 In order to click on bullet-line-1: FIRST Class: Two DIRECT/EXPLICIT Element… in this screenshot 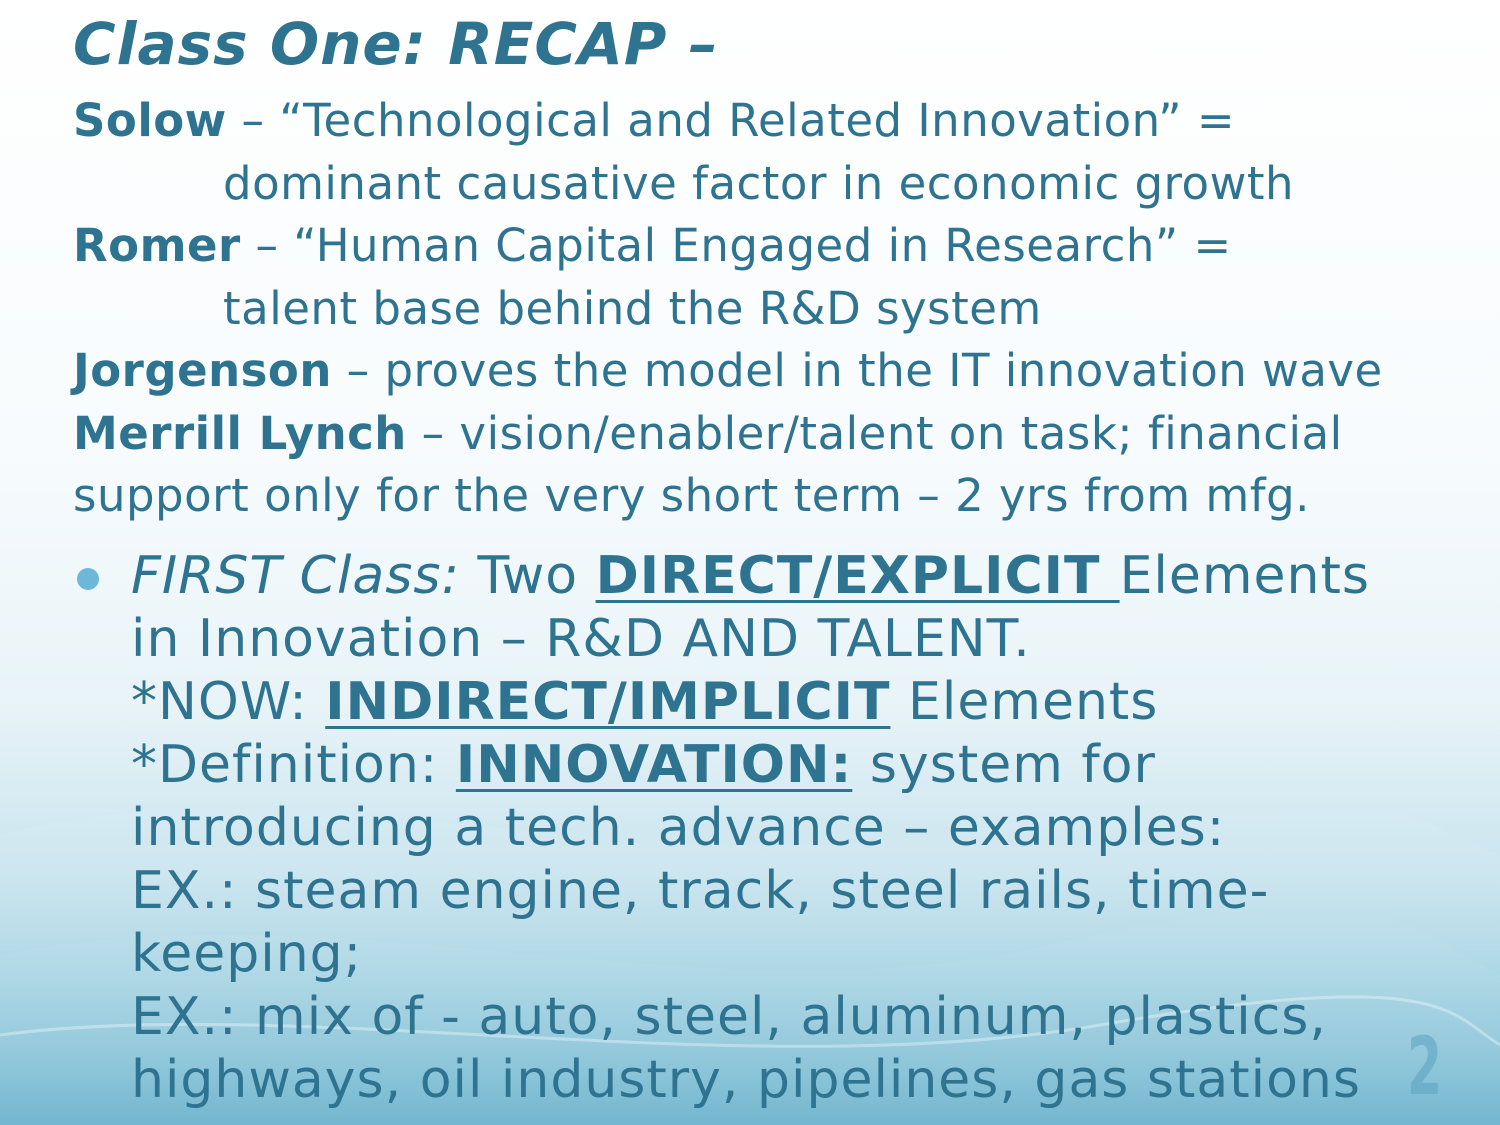, I will do `click(752, 576)`.